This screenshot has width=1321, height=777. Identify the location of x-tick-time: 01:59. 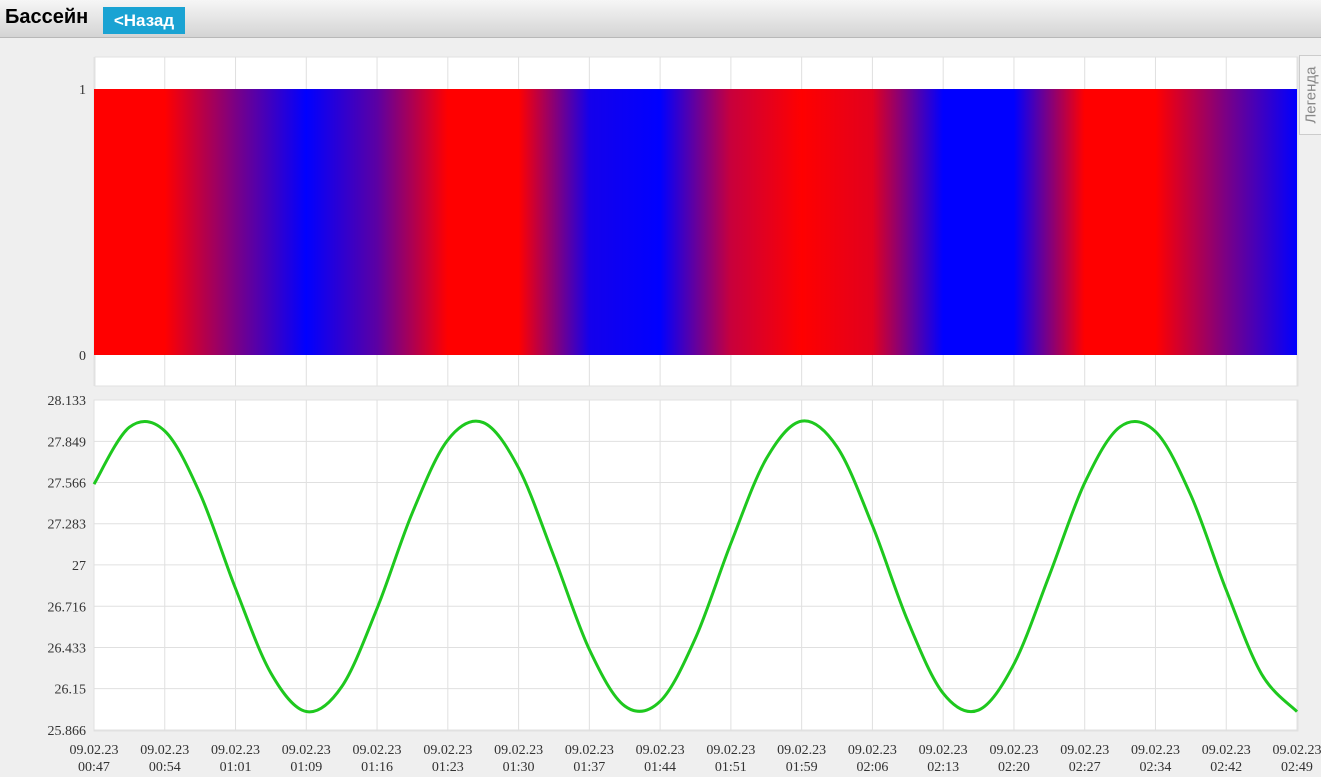
(802, 767).